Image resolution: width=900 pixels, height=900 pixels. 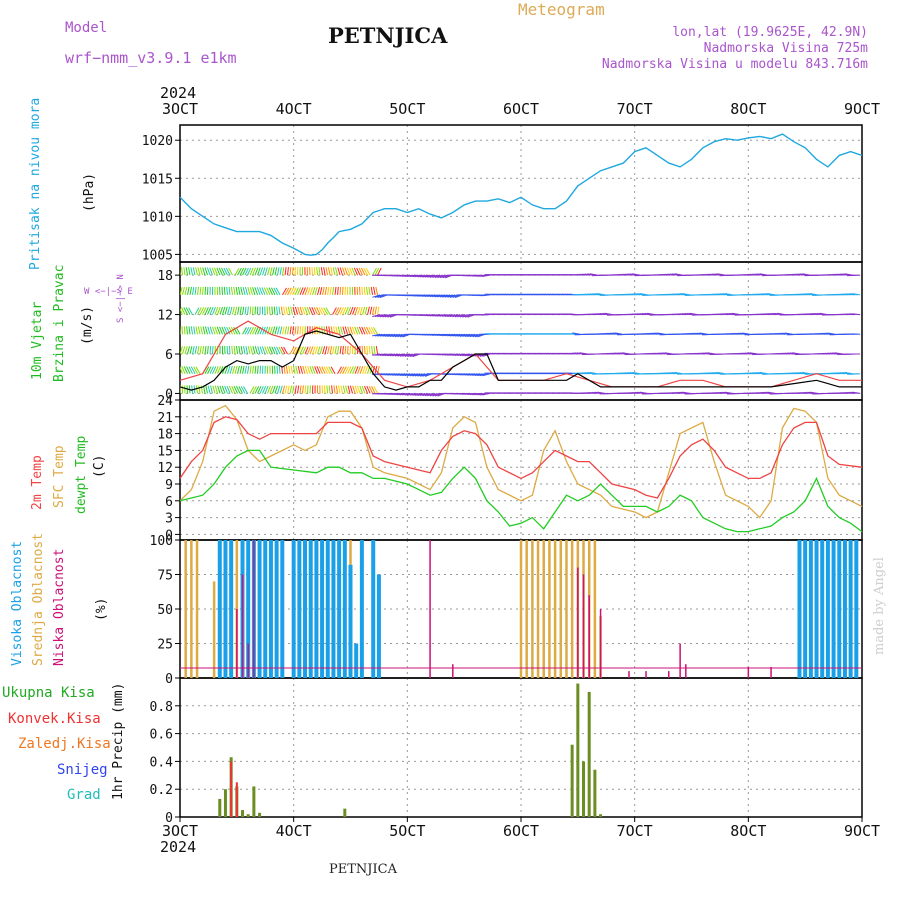 I want to click on wind-compass-we: W <−|−> E, so click(x=108, y=292).